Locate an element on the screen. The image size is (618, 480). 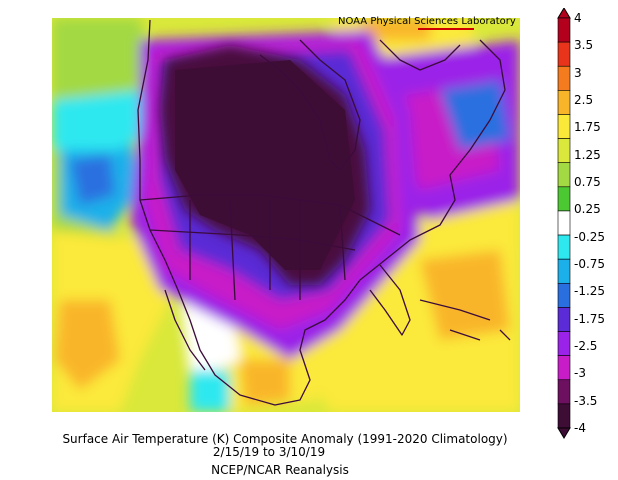
caption-dates: 2/15/19 to 3/10/19 is located at coordinates (269, 452).